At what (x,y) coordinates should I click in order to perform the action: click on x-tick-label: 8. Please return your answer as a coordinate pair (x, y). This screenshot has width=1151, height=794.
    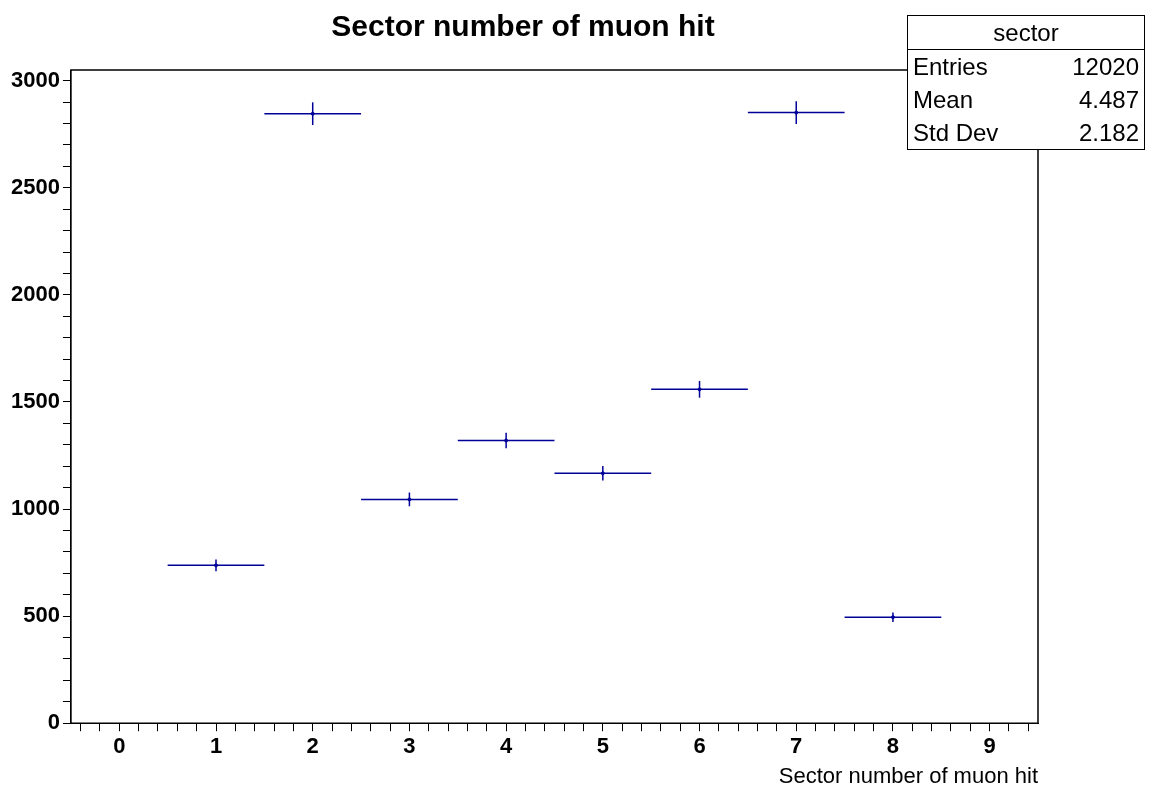
    Looking at the image, I should click on (893, 746).